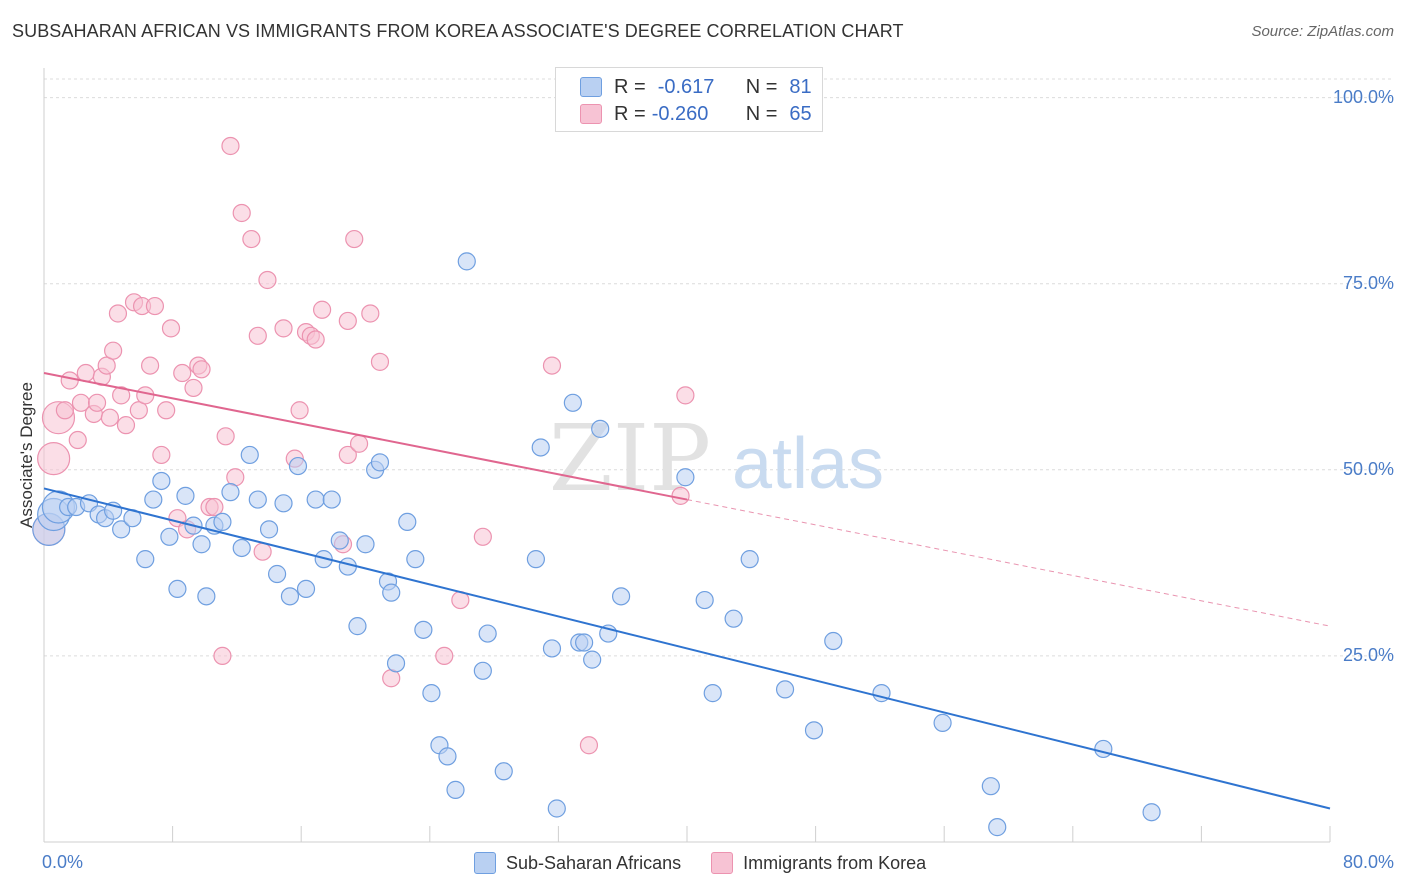  I want to click on legend-row-blue: R = -0.617 N = 81, so click(696, 87).